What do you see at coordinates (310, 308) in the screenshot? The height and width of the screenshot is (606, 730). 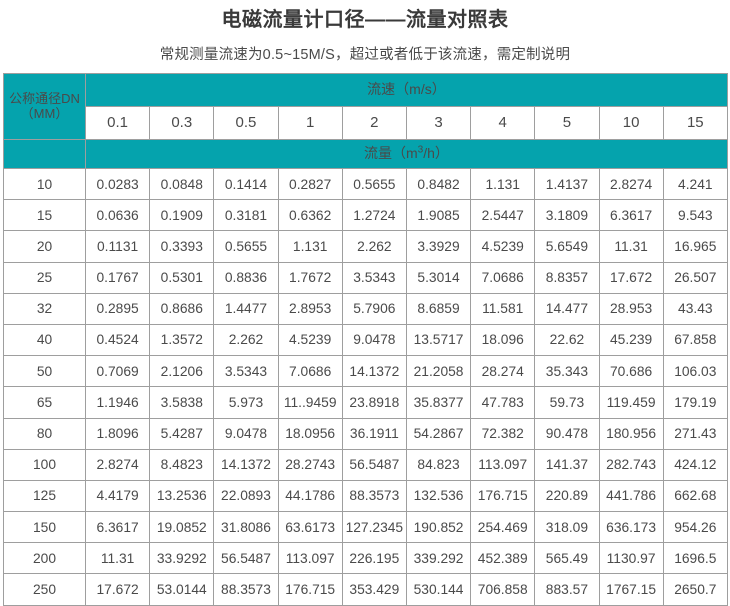 I see `cell-flow: 2.8953` at bounding box center [310, 308].